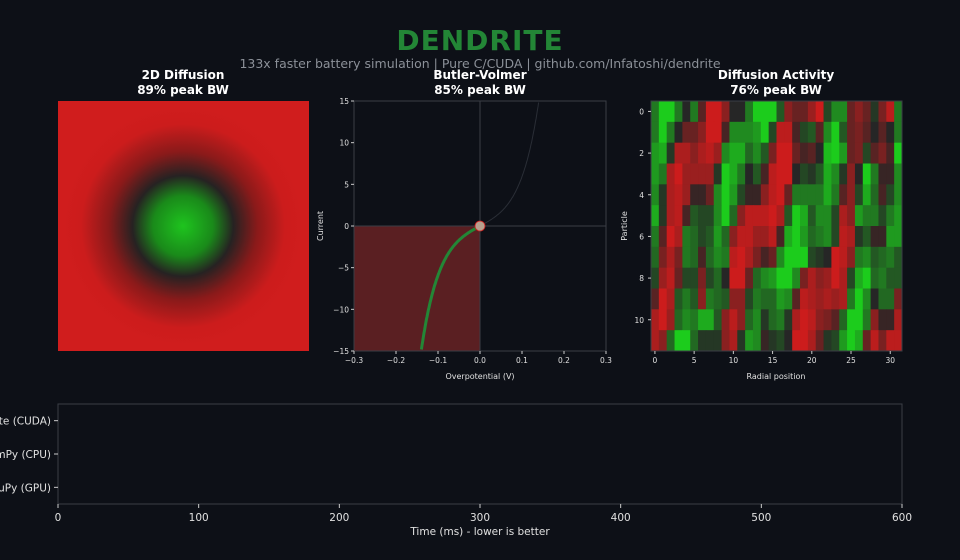 This screenshot has width=960, height=560. I want to click on bv-xtick-label: 0.3, so click(606, 360).